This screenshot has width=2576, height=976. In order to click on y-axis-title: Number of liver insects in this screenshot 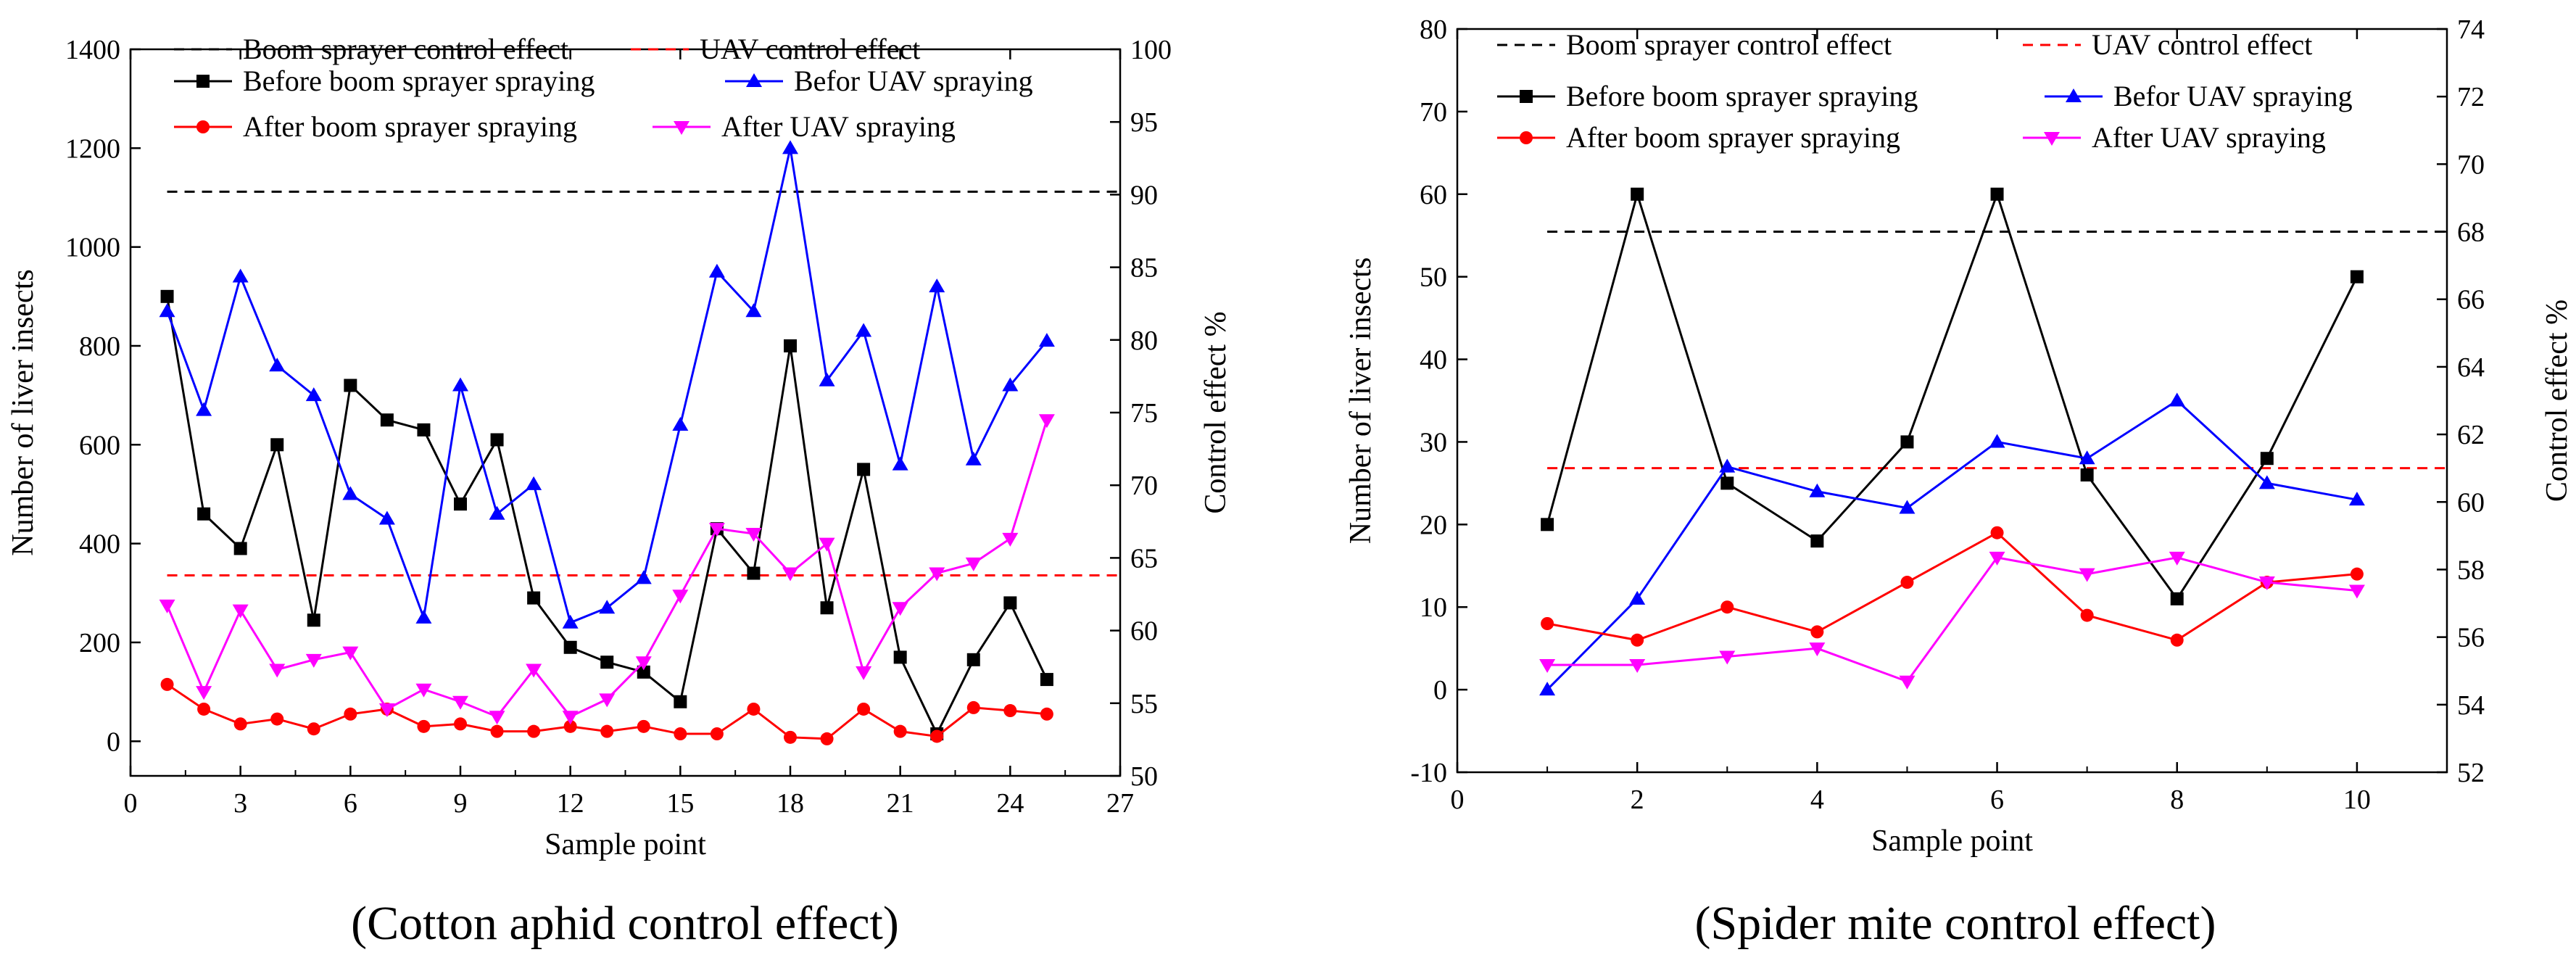, I will do `click(1361, 400)`.